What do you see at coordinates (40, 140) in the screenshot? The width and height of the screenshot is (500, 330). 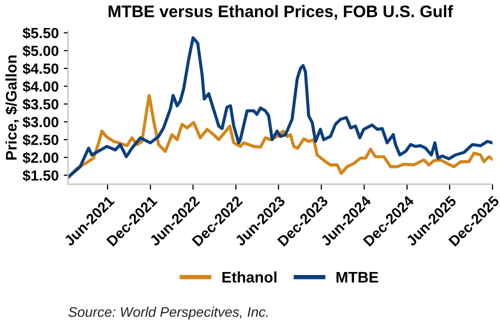 I see `y-tick-label: $2.50` at bounding box center [40, 140].